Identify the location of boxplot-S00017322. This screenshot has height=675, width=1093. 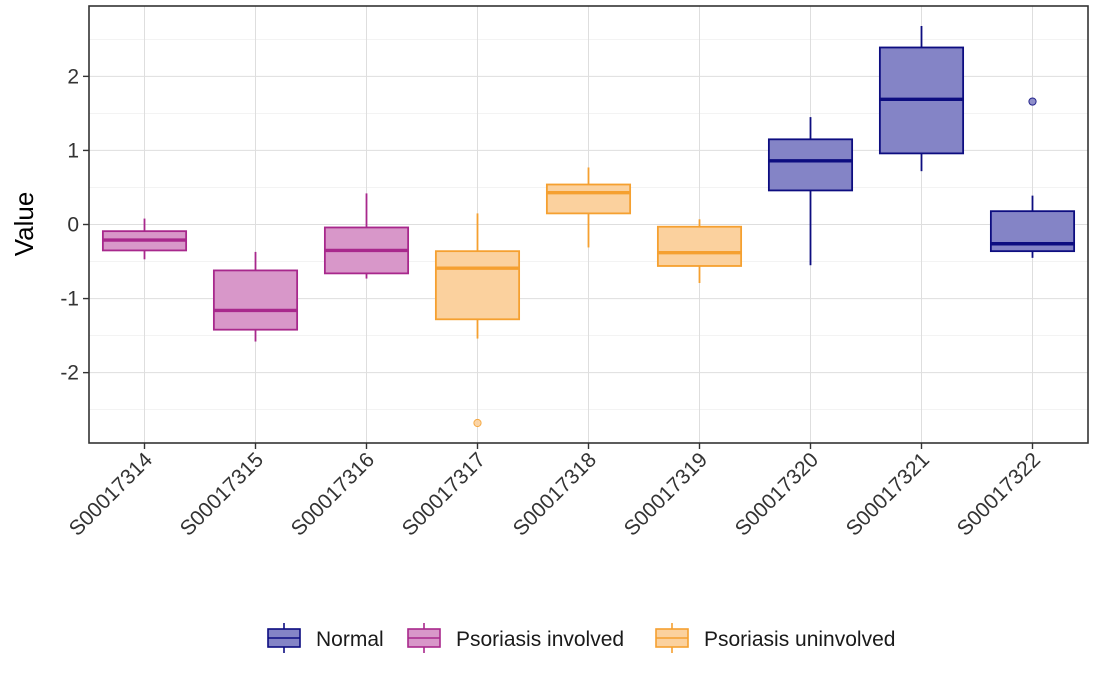
(1032, 177).